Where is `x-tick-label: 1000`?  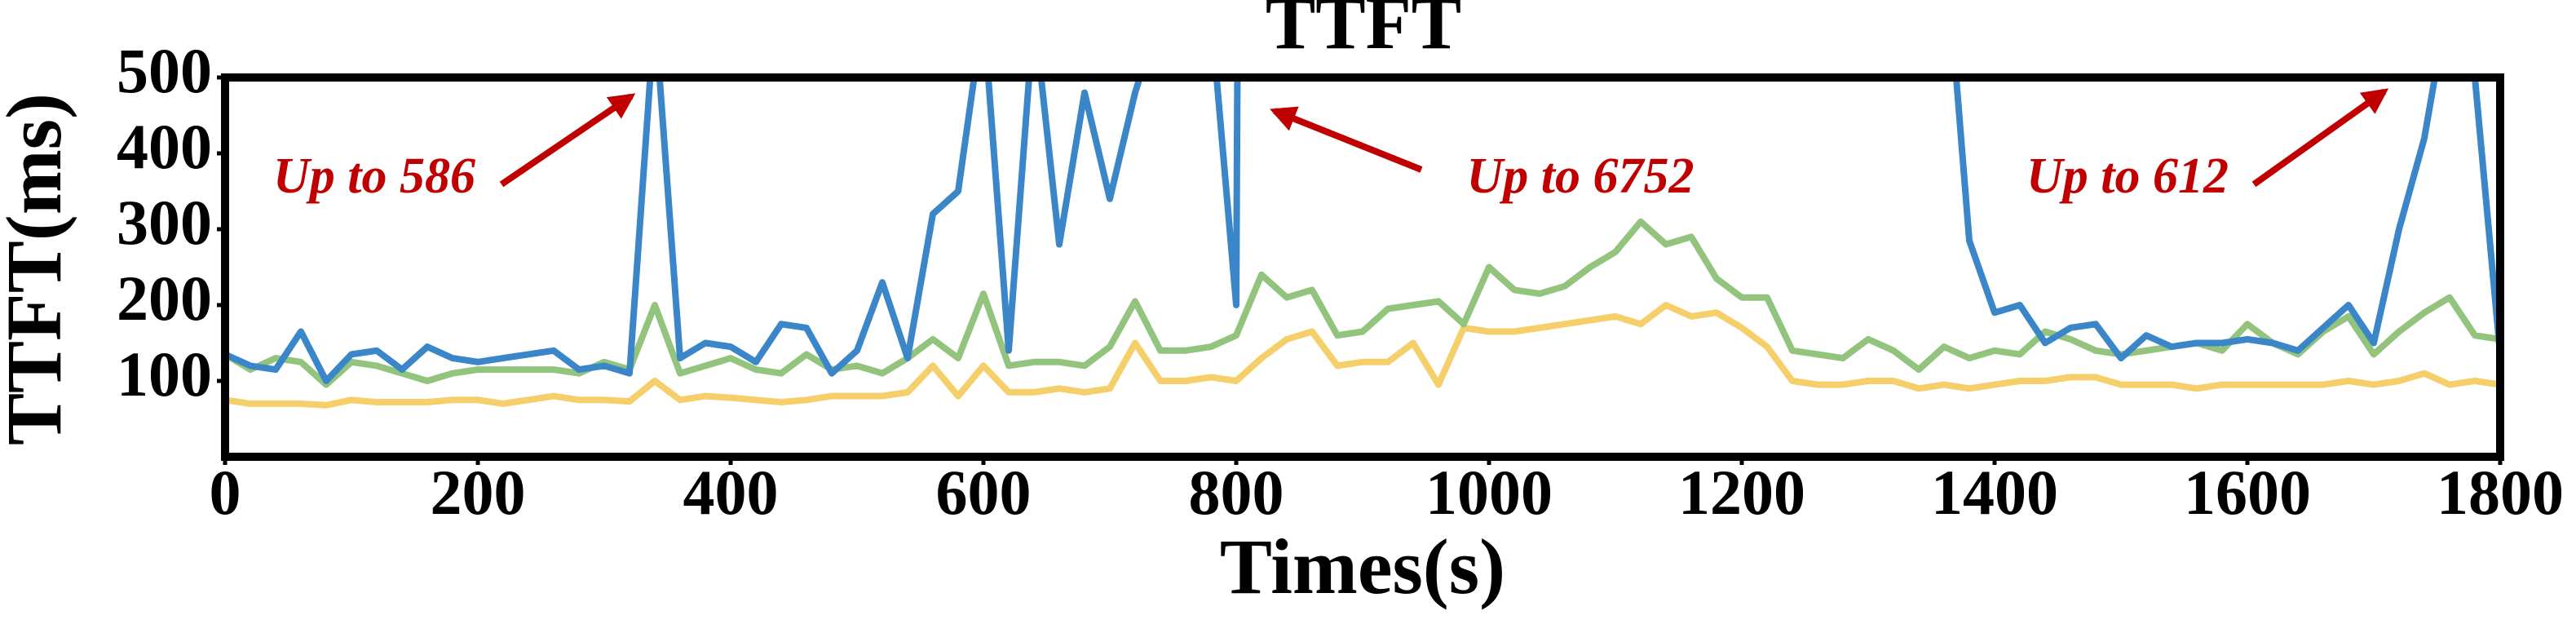 x-tick-label: 1000 is located at coordinates (1489, 493).